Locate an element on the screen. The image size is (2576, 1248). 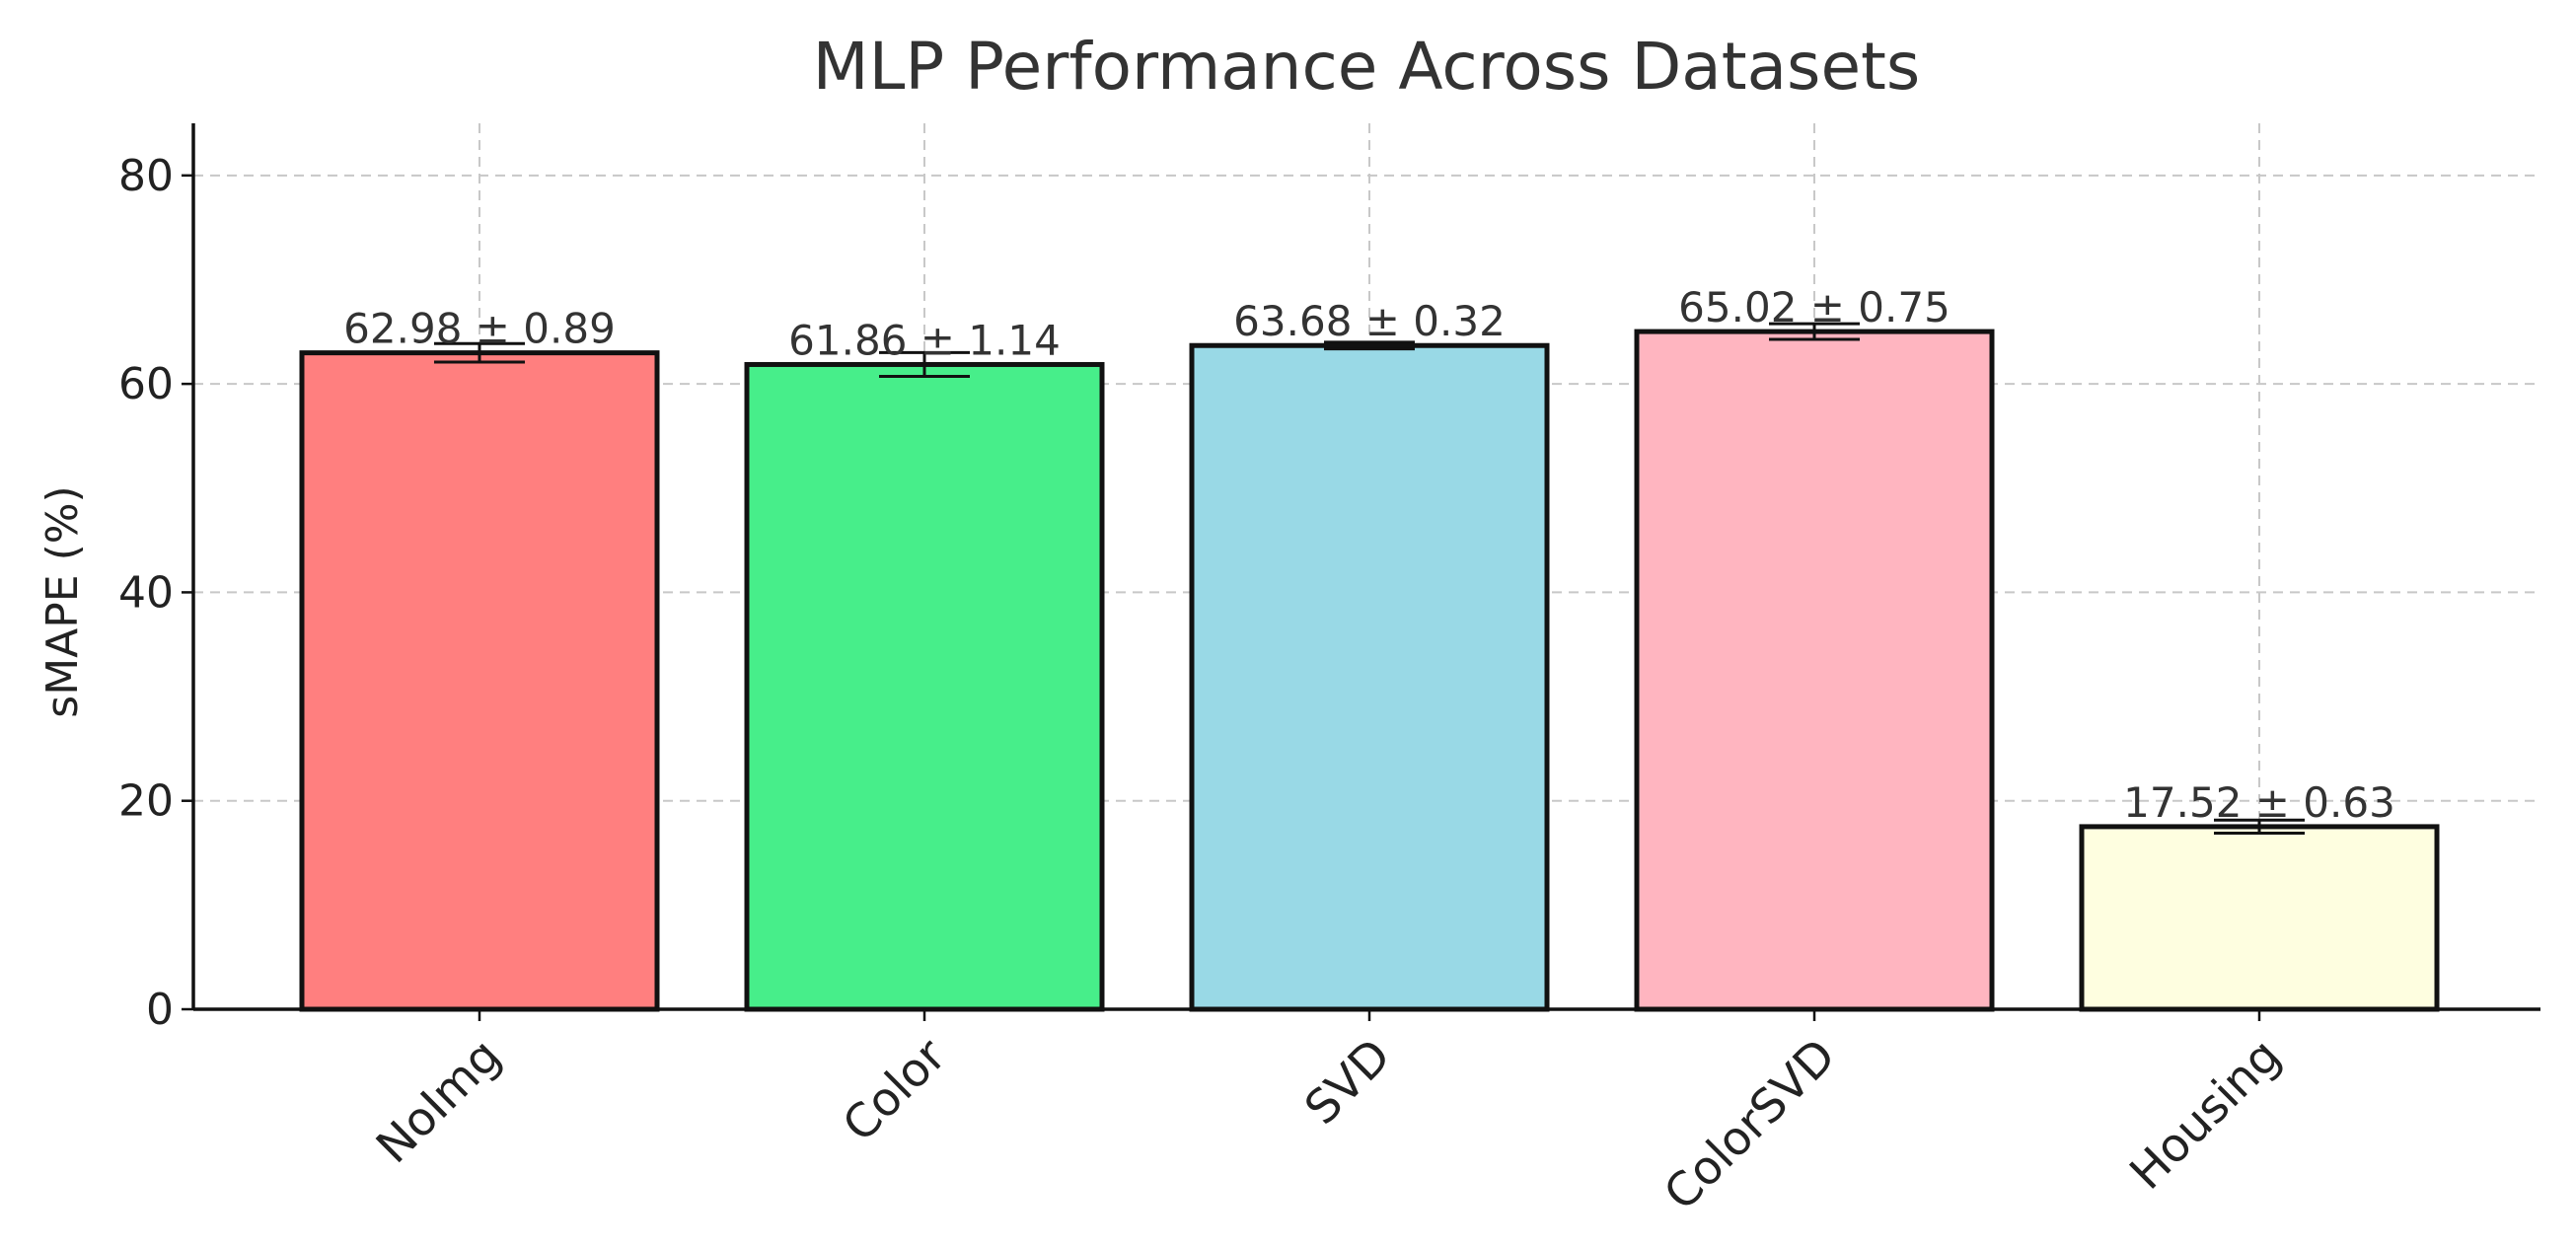
y-ticks: 0 20 40 60 80 is located at coordinates (155, 593).